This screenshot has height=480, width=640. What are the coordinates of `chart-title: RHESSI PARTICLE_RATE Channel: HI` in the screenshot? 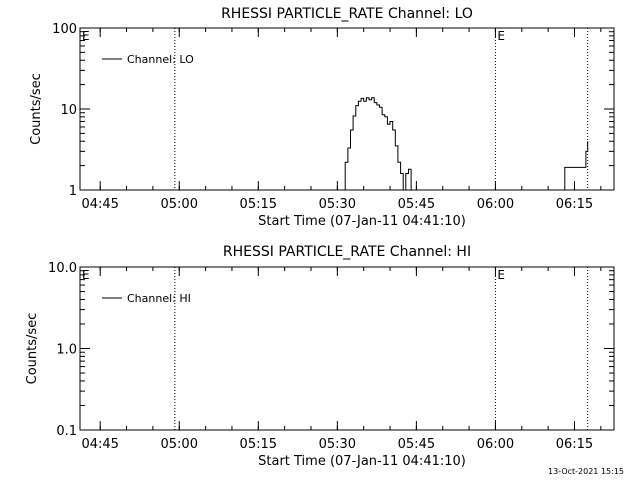 It's located at (347, 252).